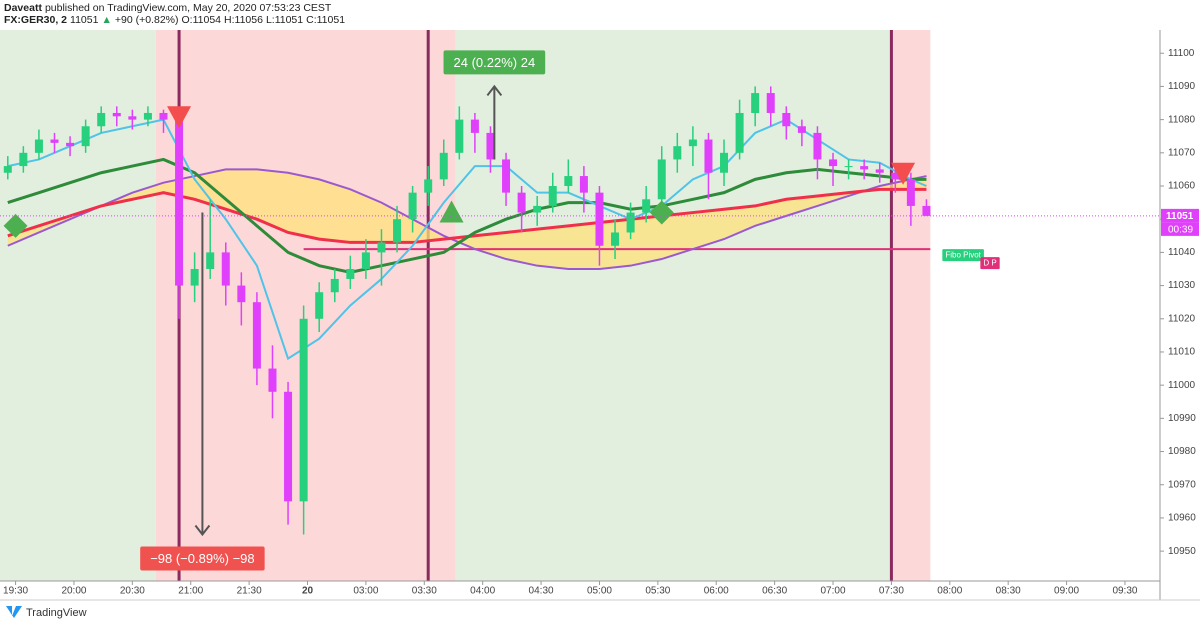  Describe the element at coordinates (201, 20) in the screenshot. I see `open: O:11054` at that location.